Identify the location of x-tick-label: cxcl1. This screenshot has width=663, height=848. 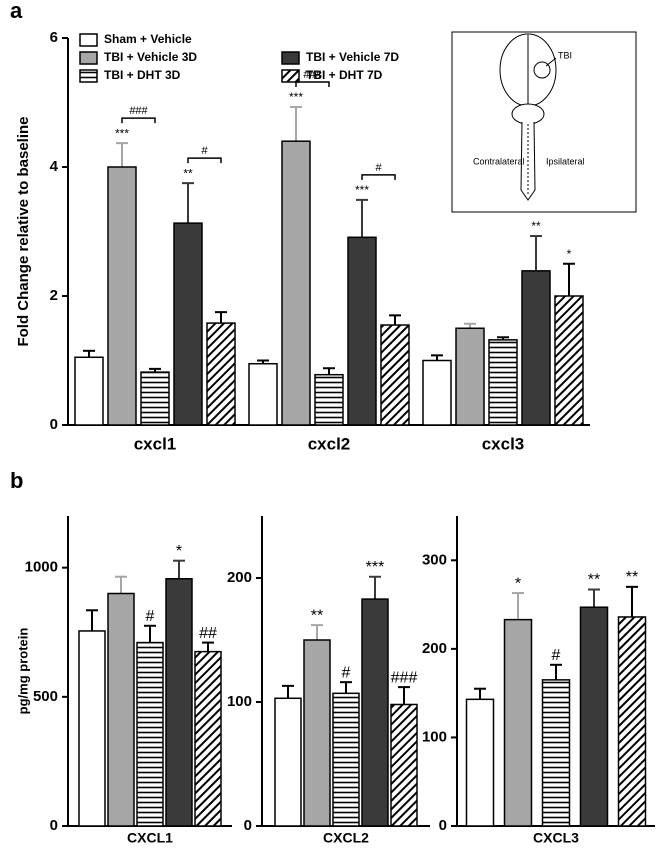
(155, 443).